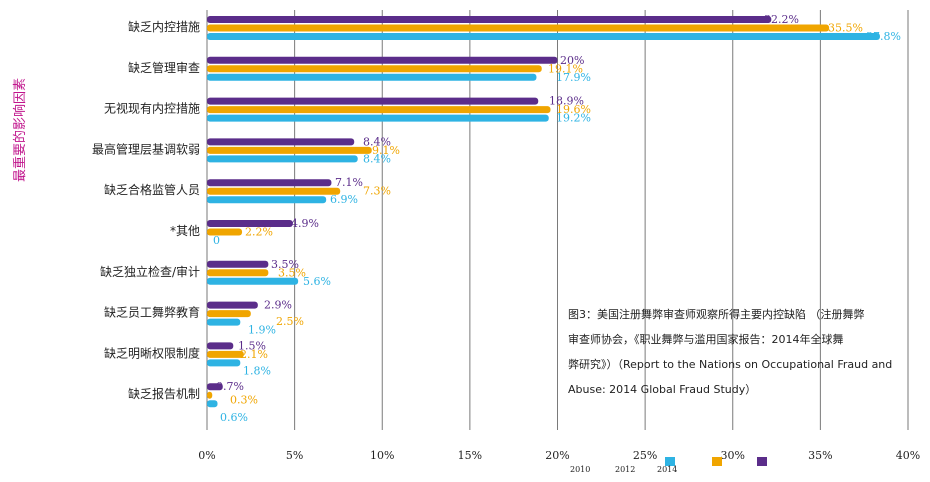 The height and width of the screenshot is (482, 930). What do you see at coordinates (146, 148) in the screenshot?
I see `category-label: 最高管理层基调软弱` at bounding box center [146, 148].